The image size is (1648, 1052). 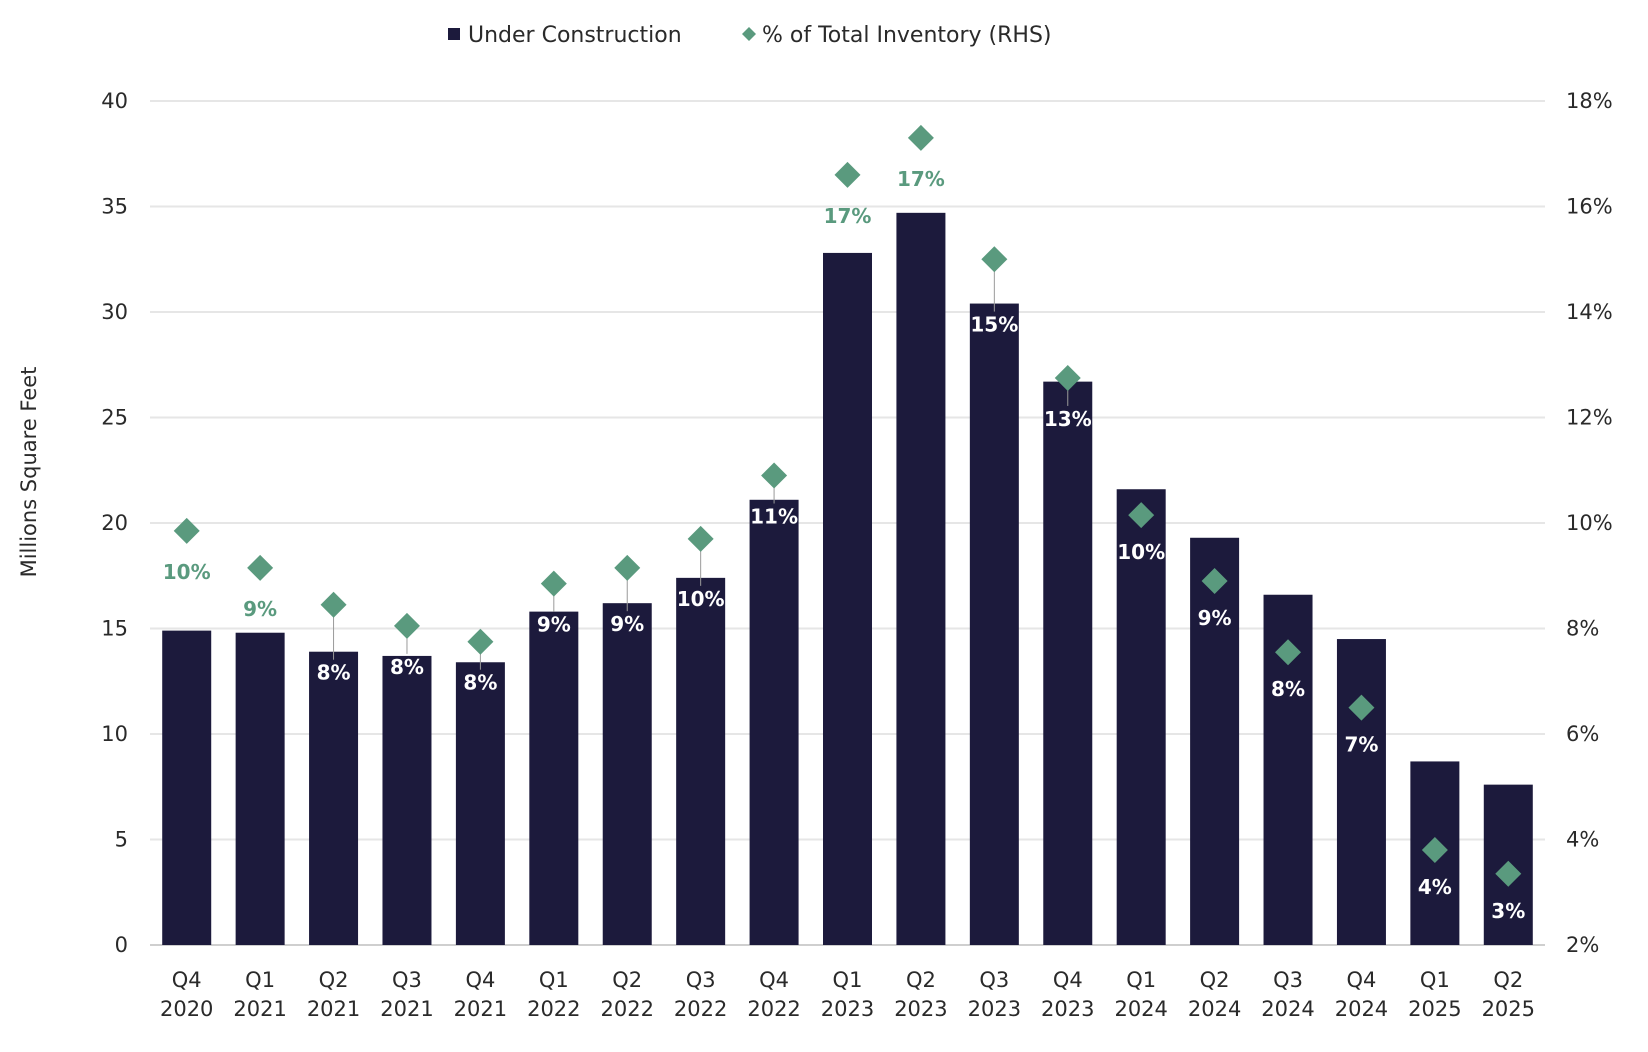 I want to click on y2-tick-label: 8%, so click(x=1582, y=629).